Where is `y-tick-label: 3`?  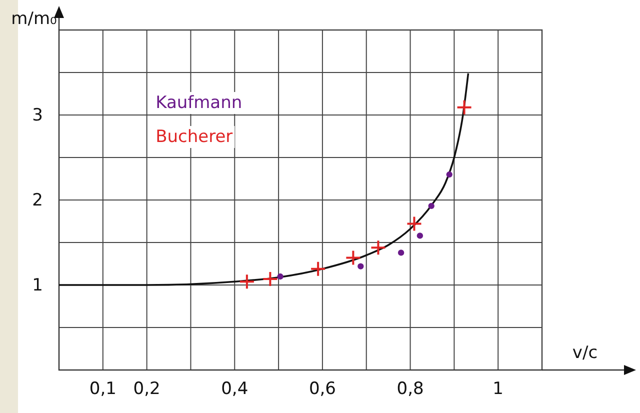 y-tick-label: 3 is located at coordinates (37, 115).